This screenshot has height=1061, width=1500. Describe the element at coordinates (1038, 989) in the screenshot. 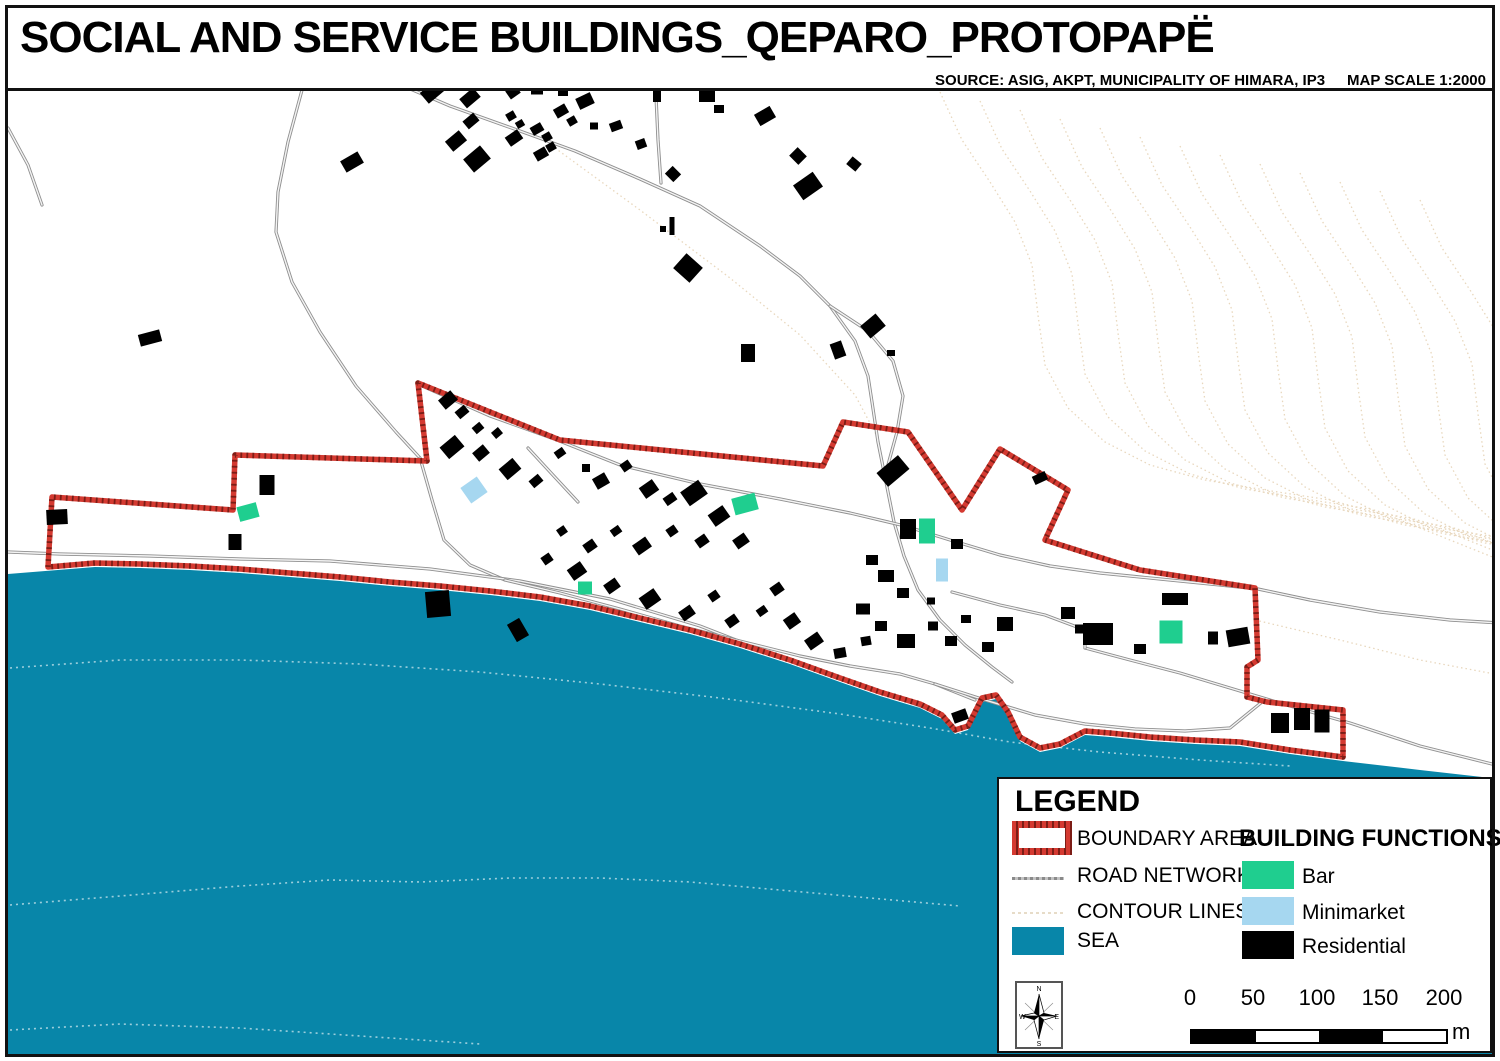

I see `compass-n: N` at that location.